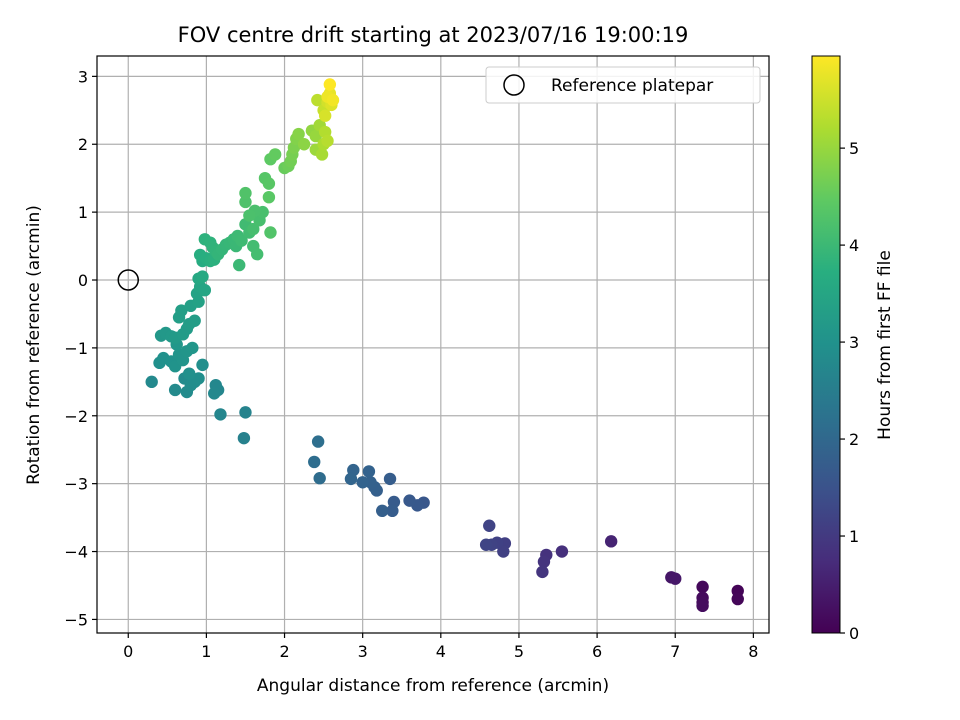 The width and height of the screenshot is (960, 720). What do you see at coordinates (76, 348) in the screenshot?
I see `y-tick-label: −1` at bounding box center [76, 348].